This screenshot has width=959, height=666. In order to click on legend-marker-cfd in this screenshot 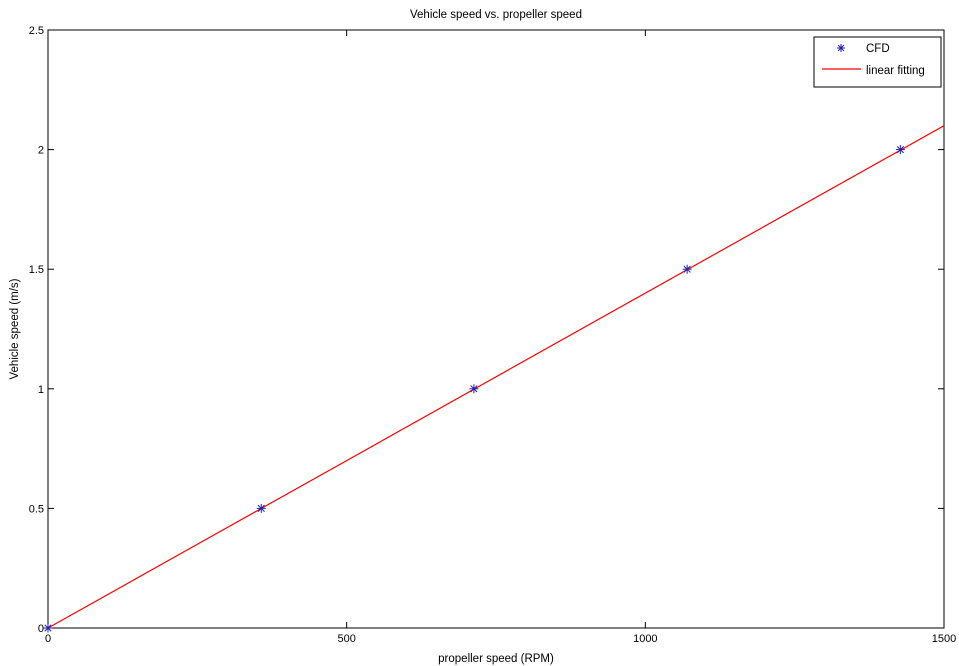, I will do `click(841, 48)`.